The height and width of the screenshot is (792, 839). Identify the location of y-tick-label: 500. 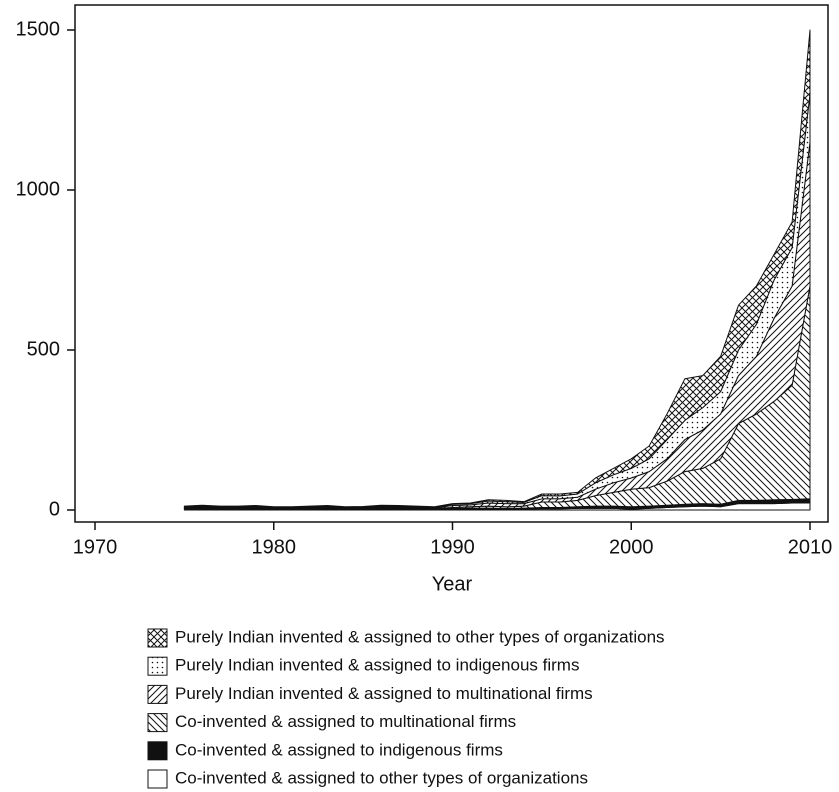
(43, 349).